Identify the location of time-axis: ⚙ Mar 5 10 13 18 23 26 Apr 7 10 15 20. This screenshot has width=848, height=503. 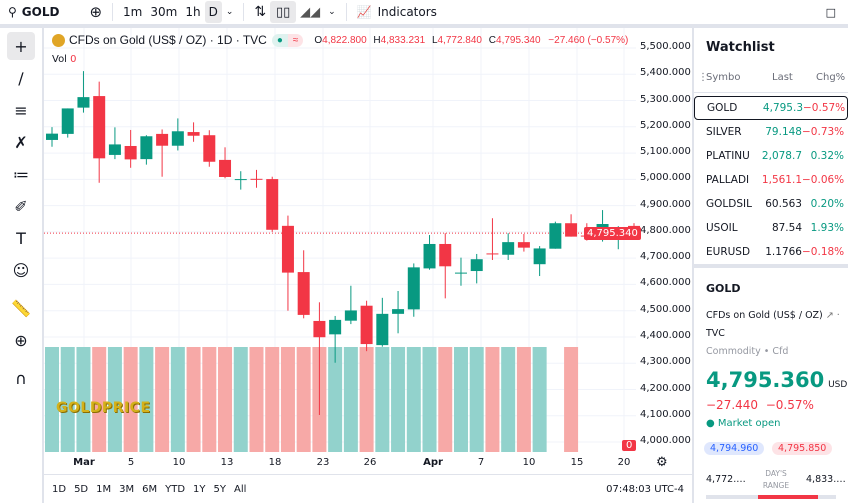
(368, 463).